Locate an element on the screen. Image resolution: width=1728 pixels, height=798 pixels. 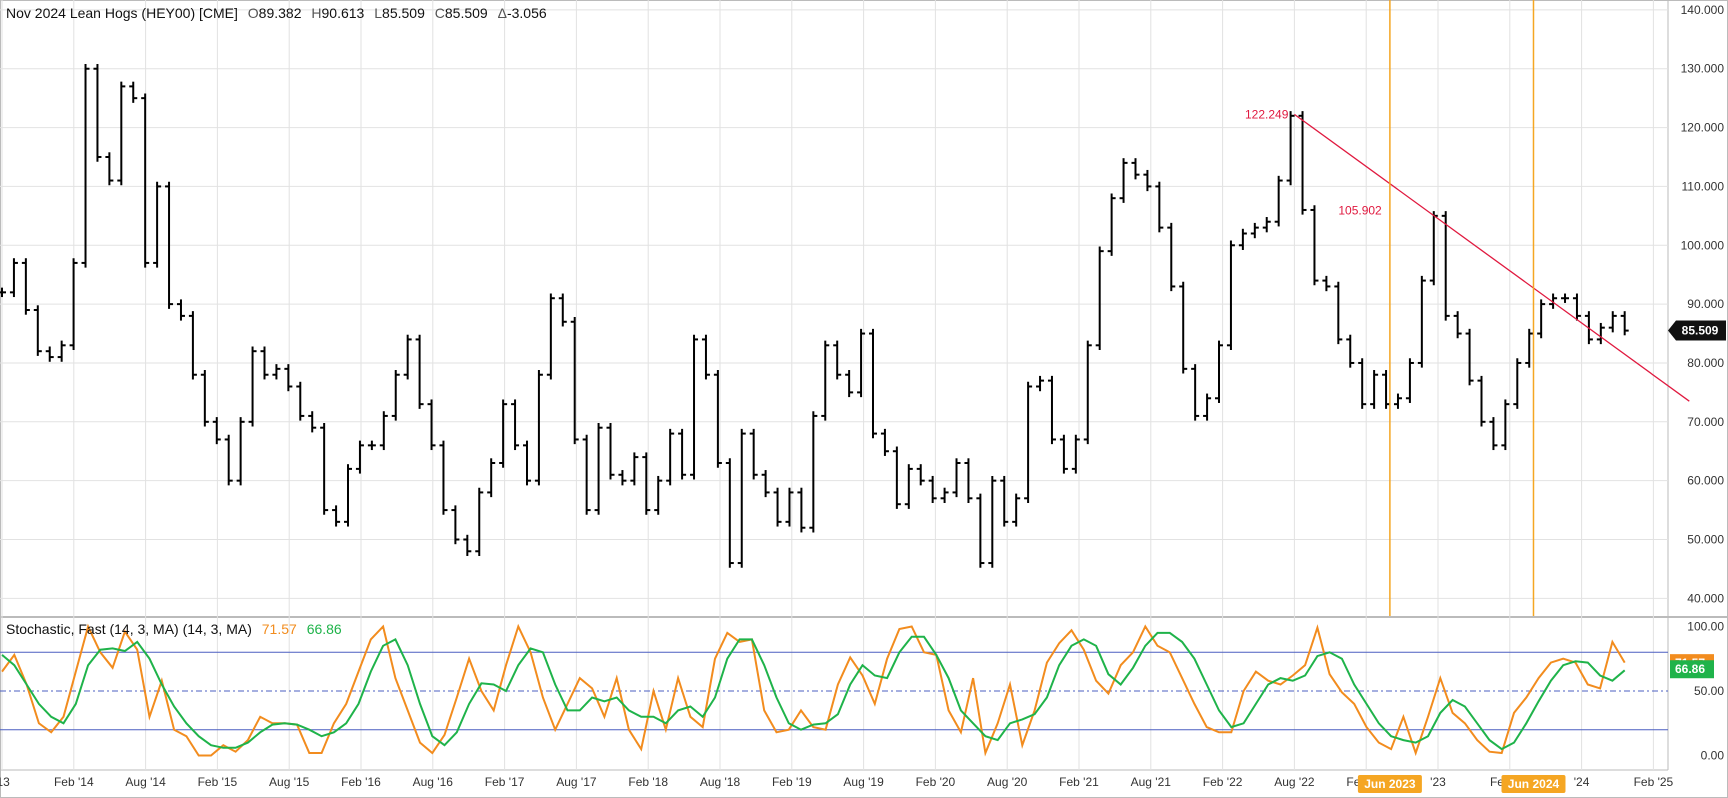
time-tick-label: Aug '21 is located at coordinates (1151, 782).